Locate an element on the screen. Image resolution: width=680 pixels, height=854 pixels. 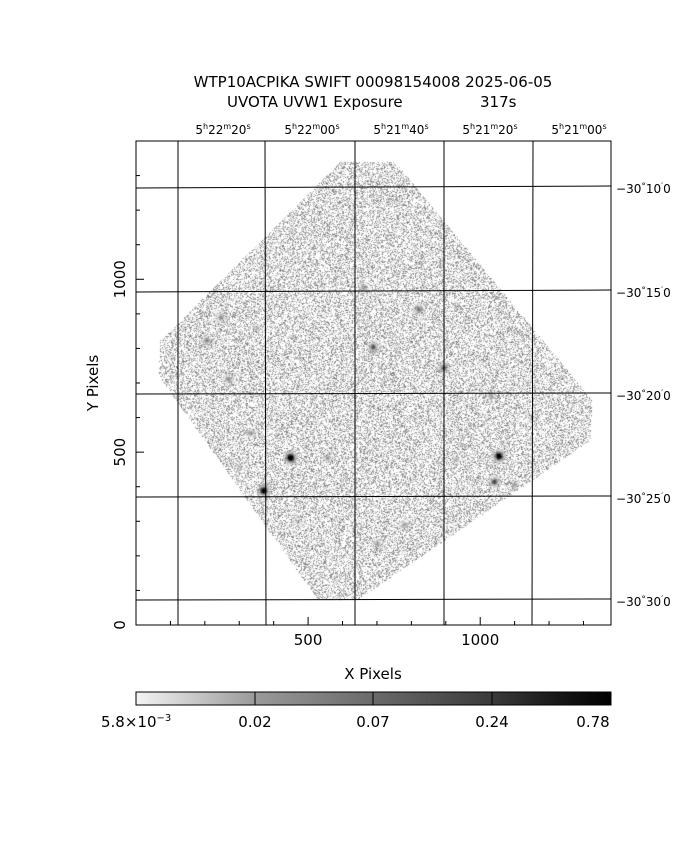
y-tick-label: 1000 is located at coordinates (120, 279).